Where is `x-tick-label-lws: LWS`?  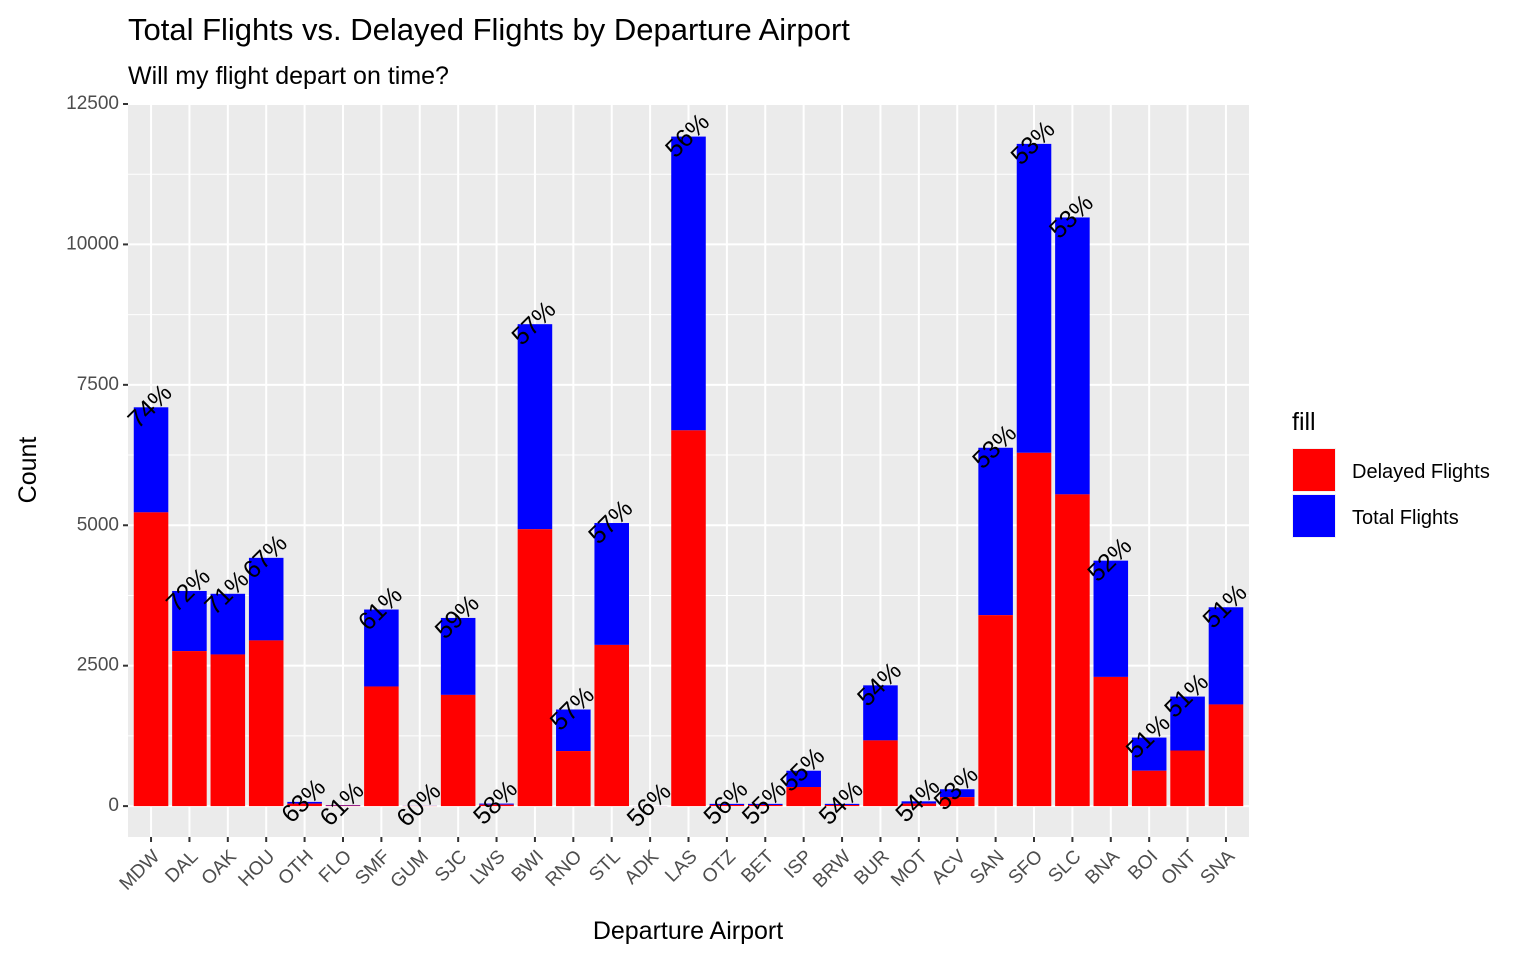
x-tick-label-lws: LWS is located at coordinates (488, 867).